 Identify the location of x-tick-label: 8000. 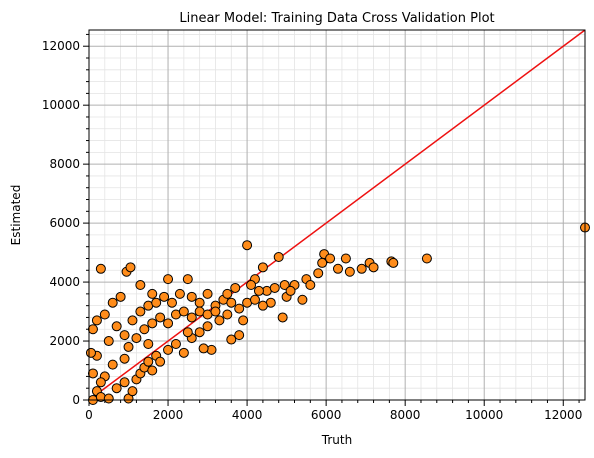
(405, 415).